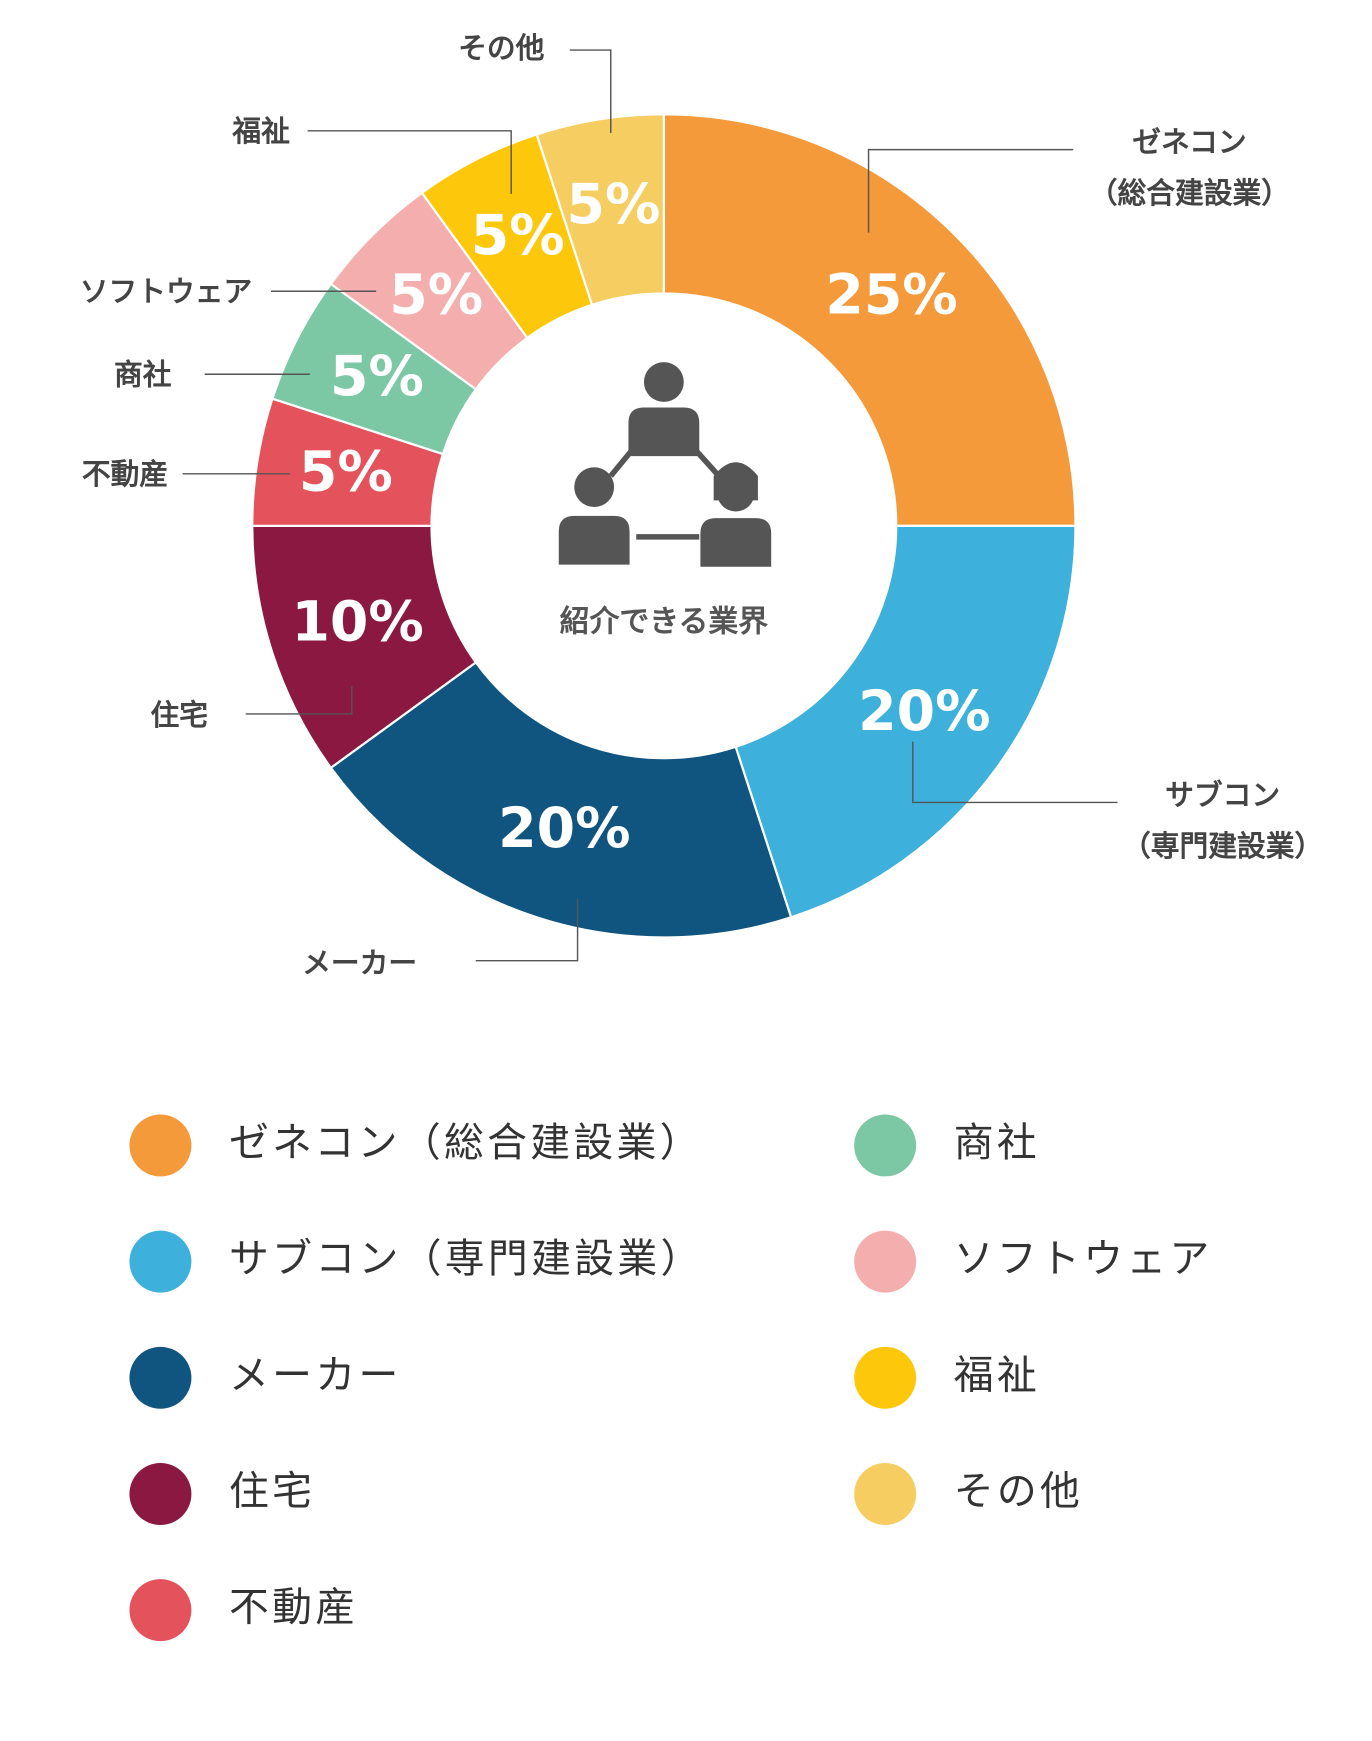 The height and width of the screenshot is (1741, 1372). I want to click on callout-label: 商社, so click(143, 374).